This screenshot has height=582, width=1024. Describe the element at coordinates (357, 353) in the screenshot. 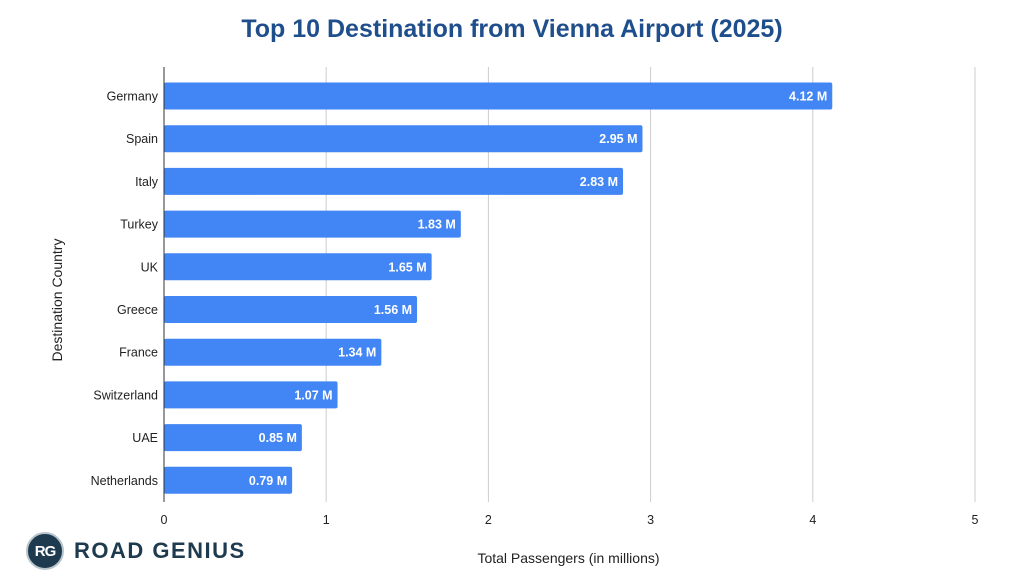

I see `data-label: 1.34 M` at that location.